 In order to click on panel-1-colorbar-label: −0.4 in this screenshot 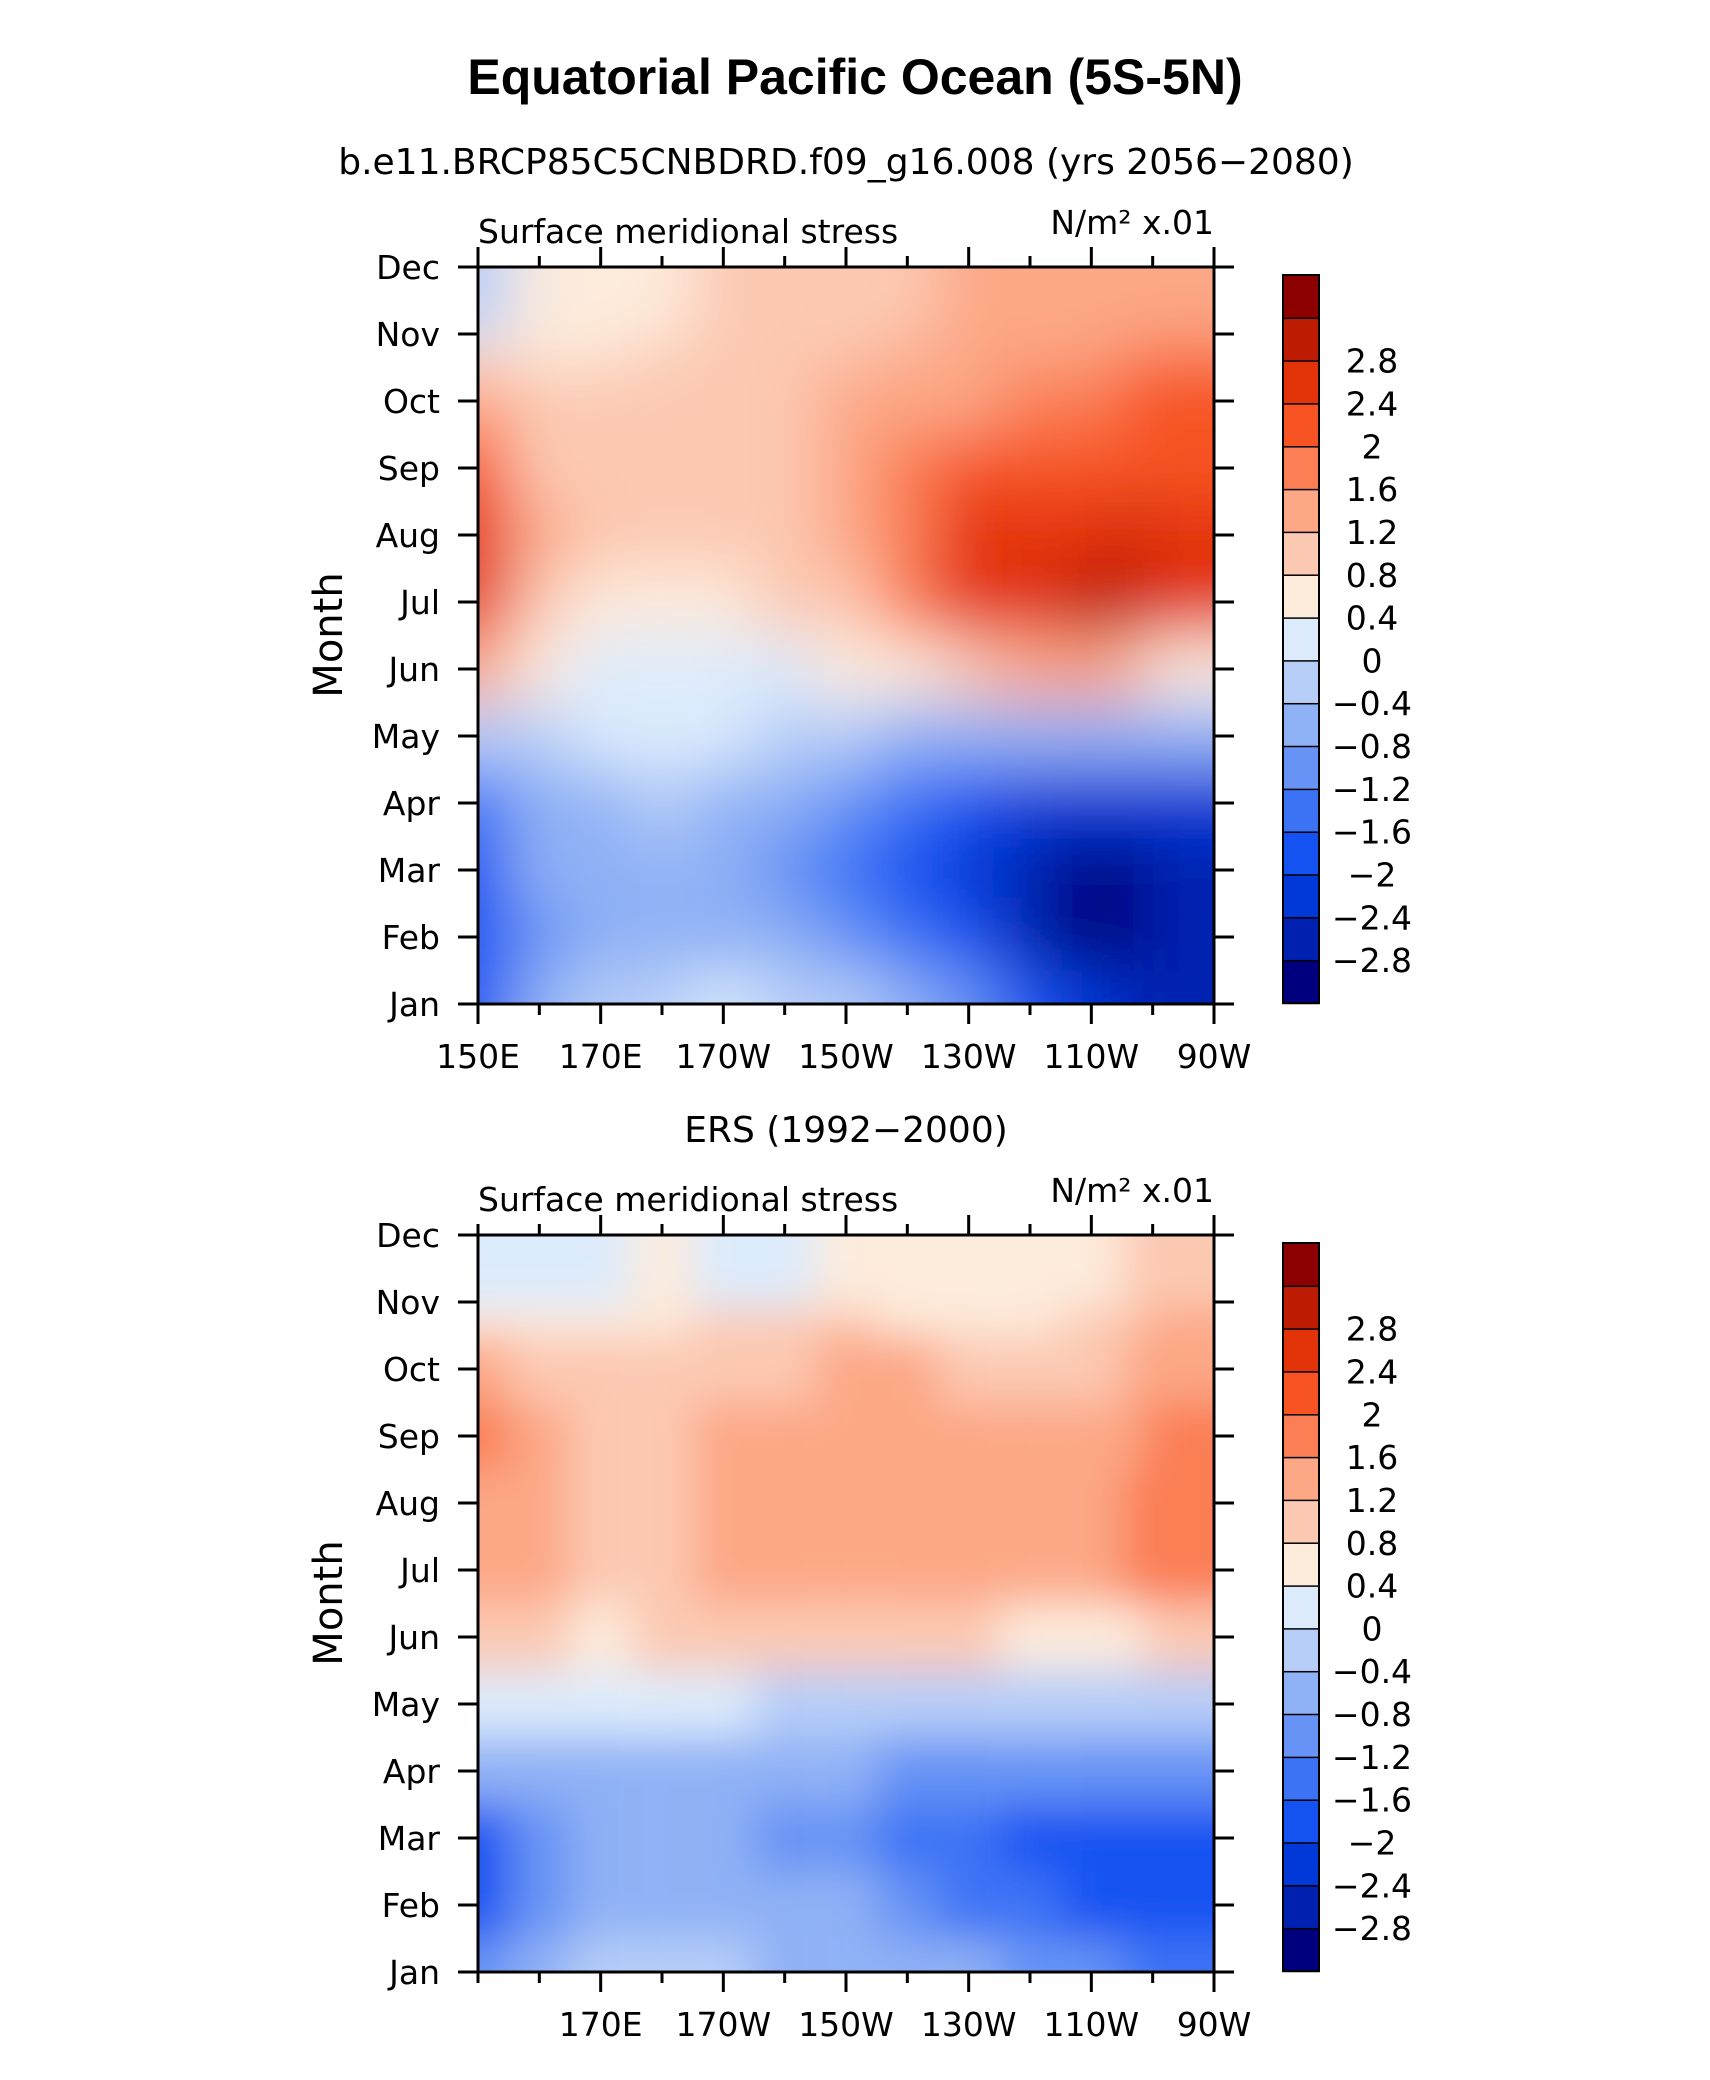, I will do `click(1372, 703)`.